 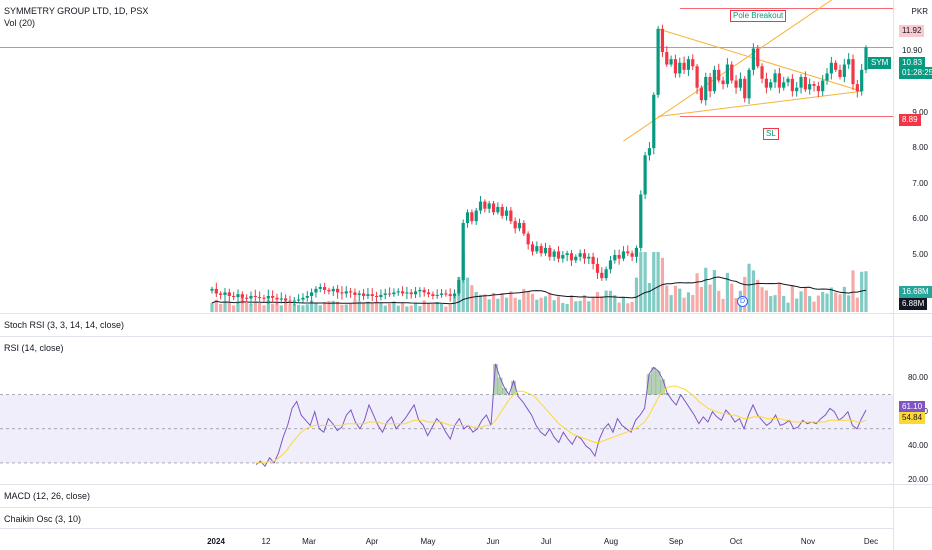 I want to click on stoch-rsi-label: Stoch RSI (3, 3, 14, 14, close), so click(x=64, y=325).